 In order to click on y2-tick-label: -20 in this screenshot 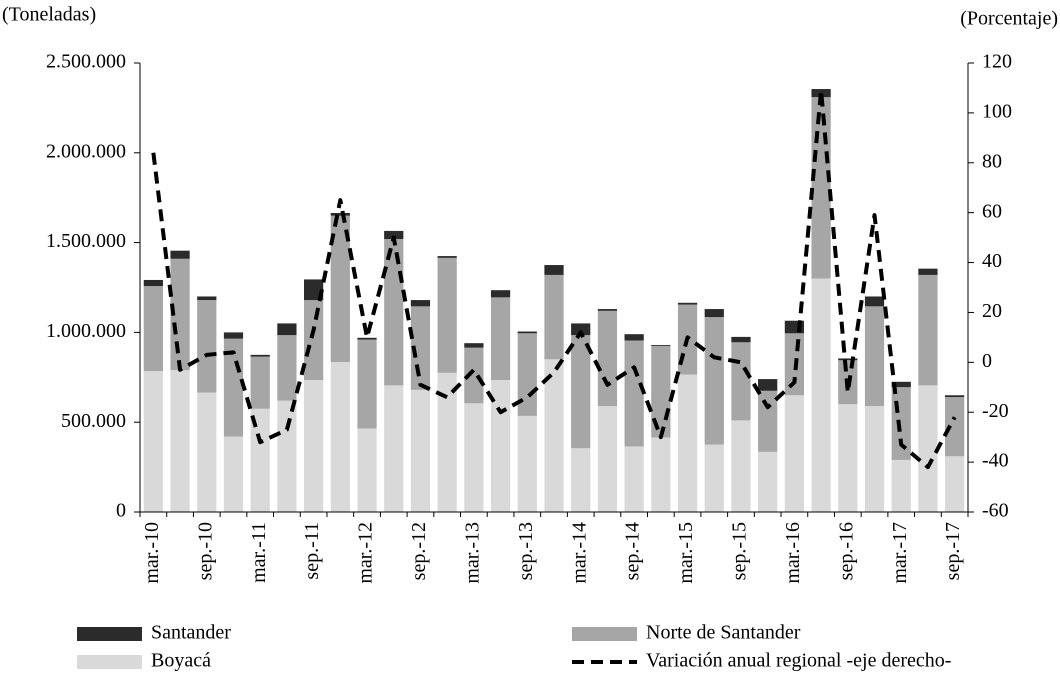, I will do `click(995, 411)`.